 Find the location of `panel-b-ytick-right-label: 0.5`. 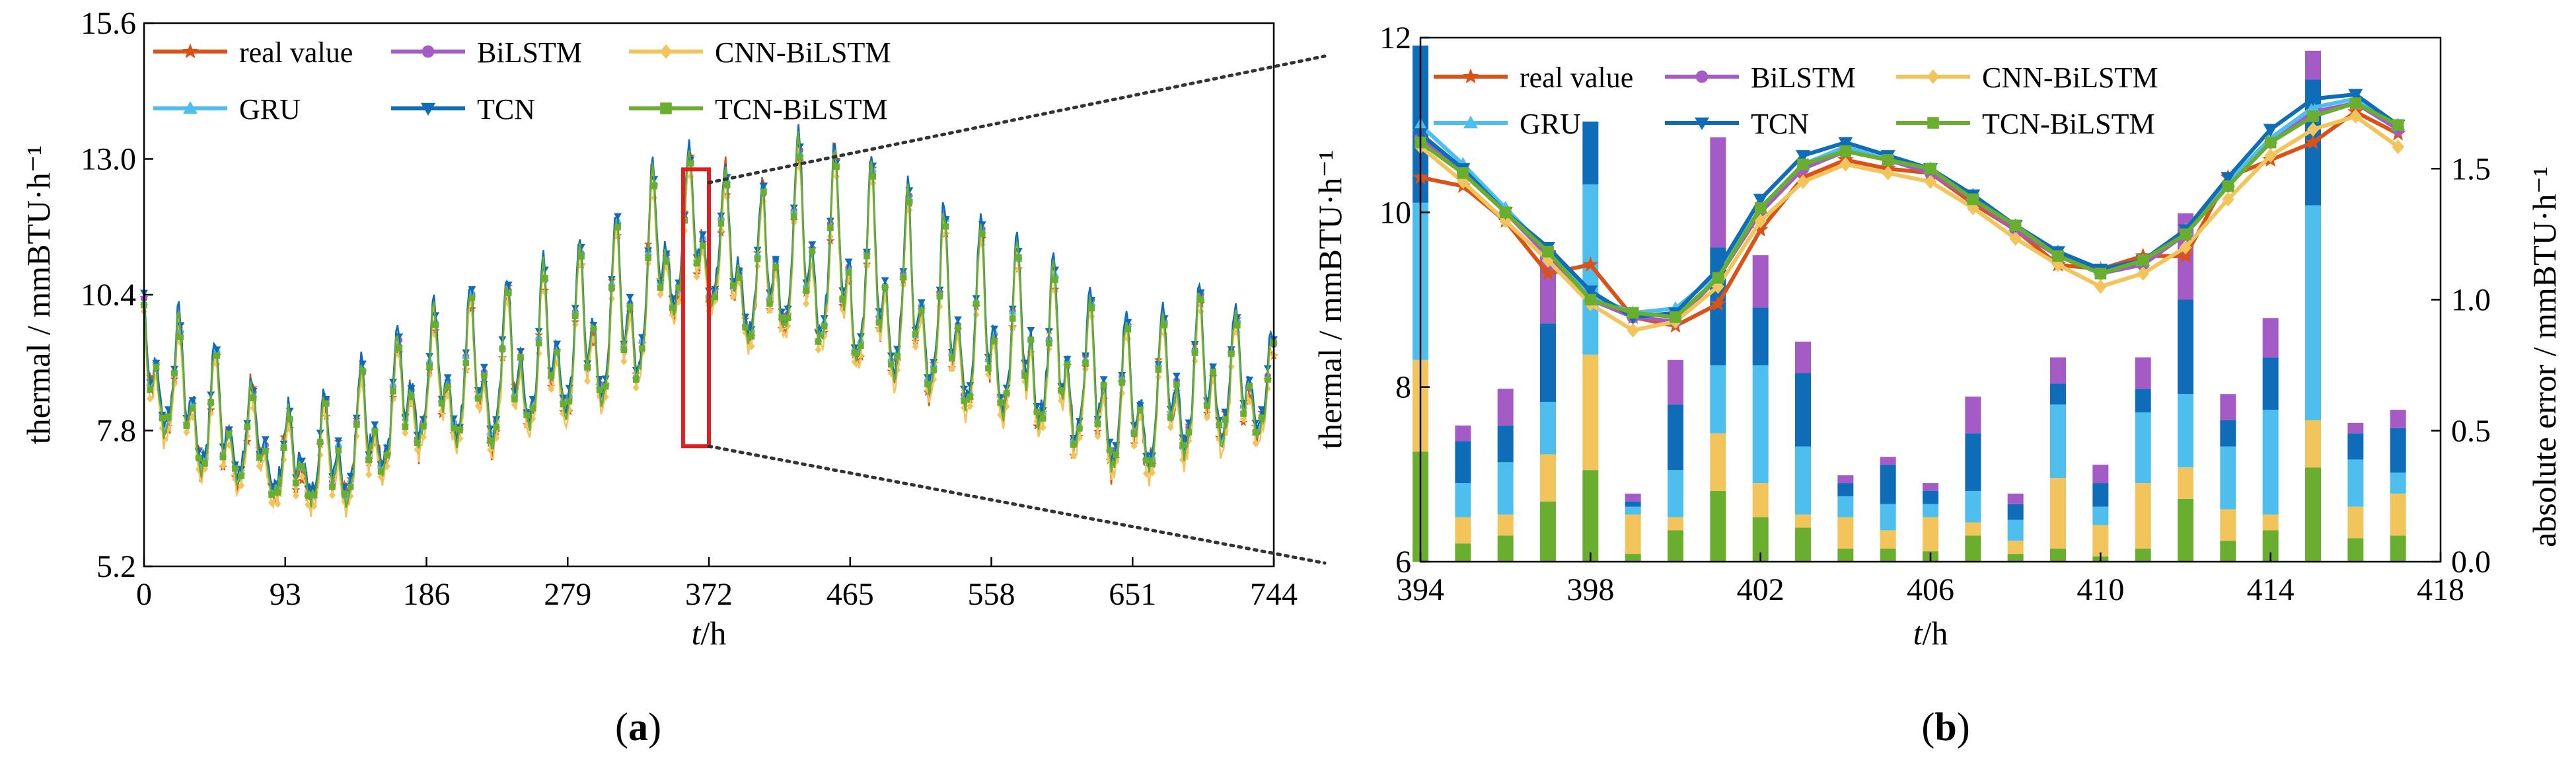

panel-b-ytick-right-label: 0.5 is located at coordinates (2471, 431).